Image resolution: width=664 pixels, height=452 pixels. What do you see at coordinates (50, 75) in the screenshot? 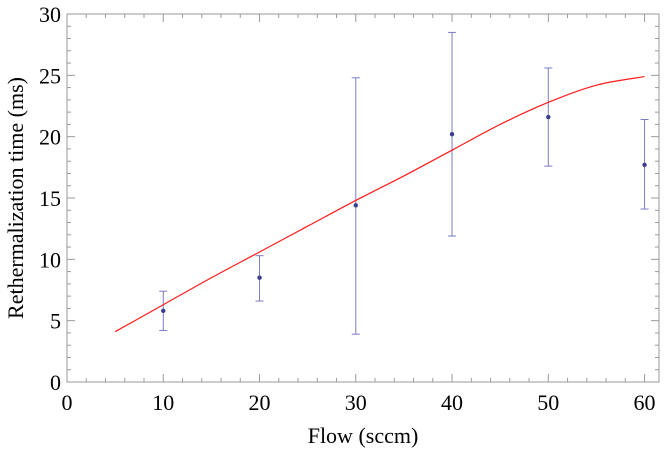
I see `y-tick-label: 25` at bounding box center [50, 75].